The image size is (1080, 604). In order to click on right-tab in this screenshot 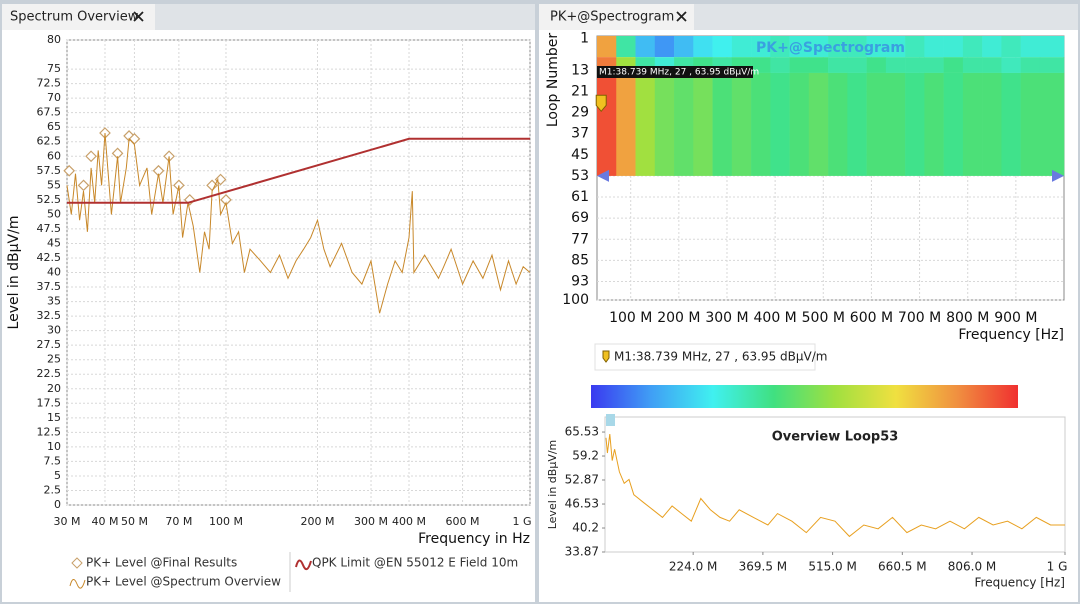, I will do `click(616, 17)`.